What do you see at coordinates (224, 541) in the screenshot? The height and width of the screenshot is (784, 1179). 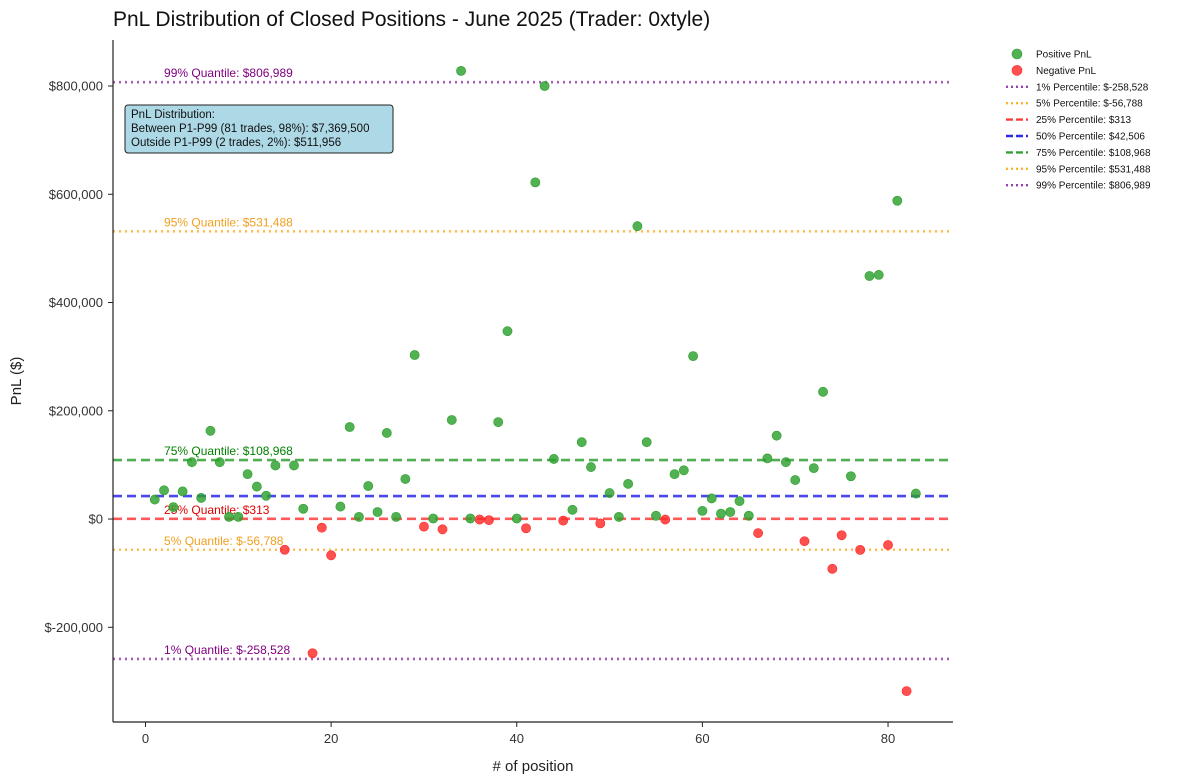 I see `quantile-annotation-4: 5% Quantile: $-56,788` at bounding box center [224, 541].